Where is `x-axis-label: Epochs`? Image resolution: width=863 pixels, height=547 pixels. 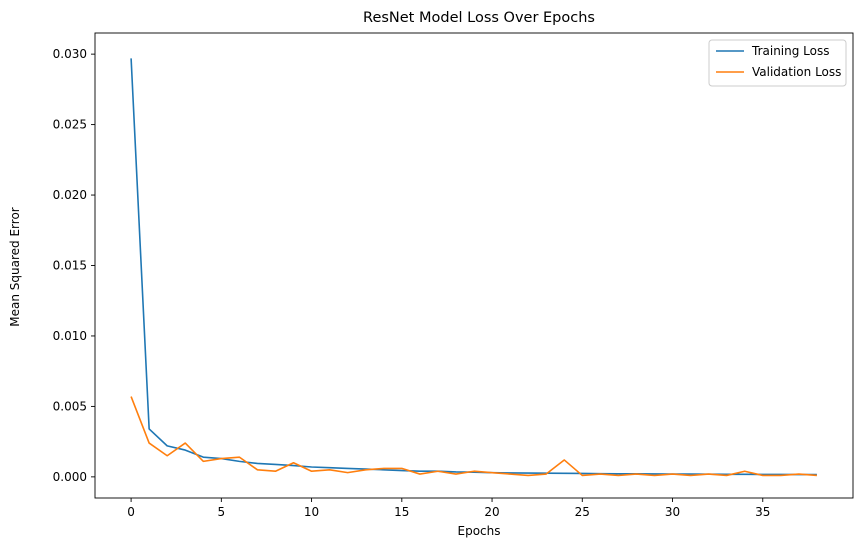 x-axis-label: Epochs is located at coordinates (479, 531).